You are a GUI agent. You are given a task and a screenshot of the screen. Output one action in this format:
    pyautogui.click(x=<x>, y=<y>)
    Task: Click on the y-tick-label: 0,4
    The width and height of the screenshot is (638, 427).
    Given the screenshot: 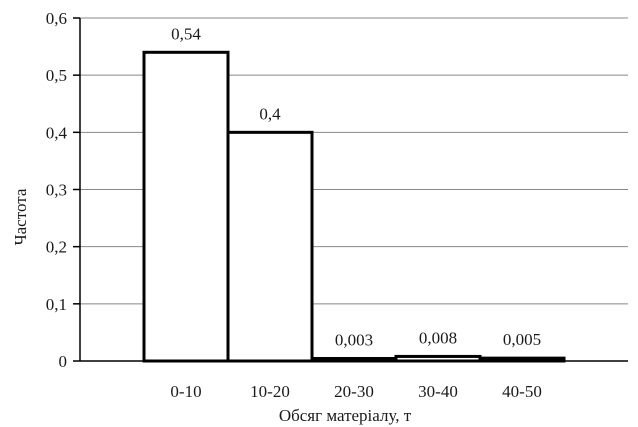 What is the action you would take?
    pyautogui.click(x=57, y=132)
    